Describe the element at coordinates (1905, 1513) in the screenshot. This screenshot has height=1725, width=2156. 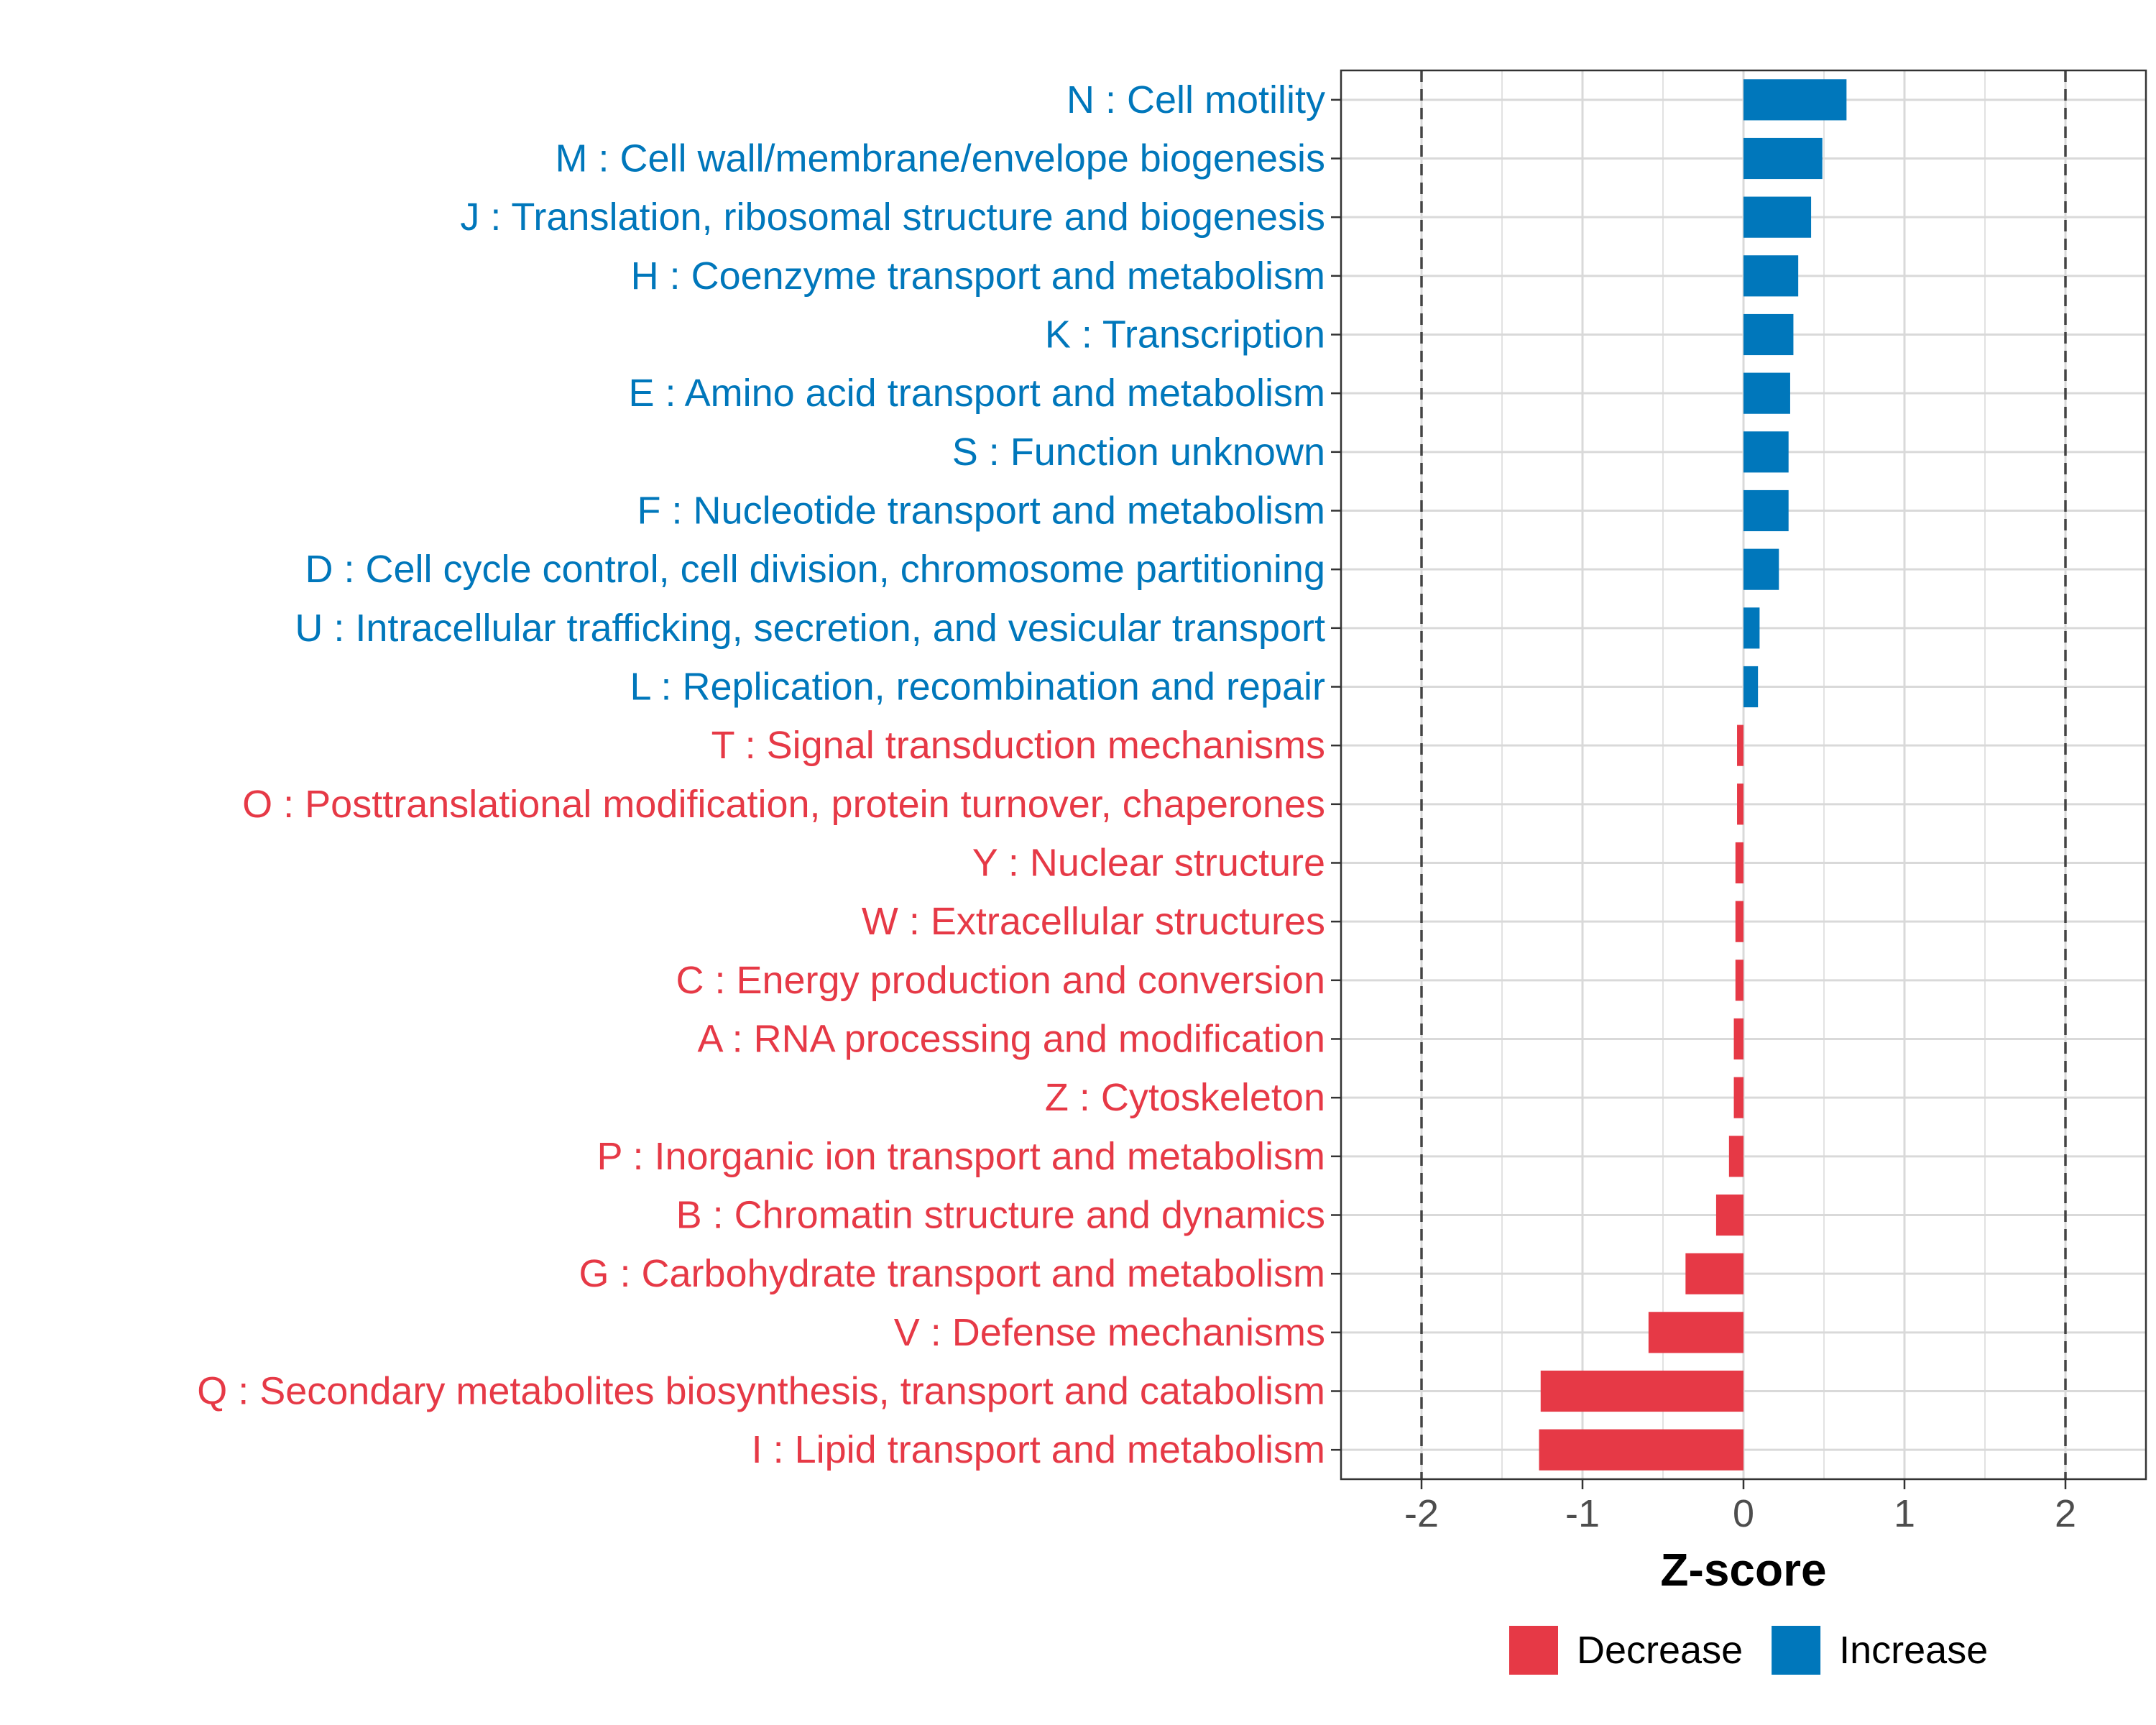
I see `x-tick-label: 1` at that location.